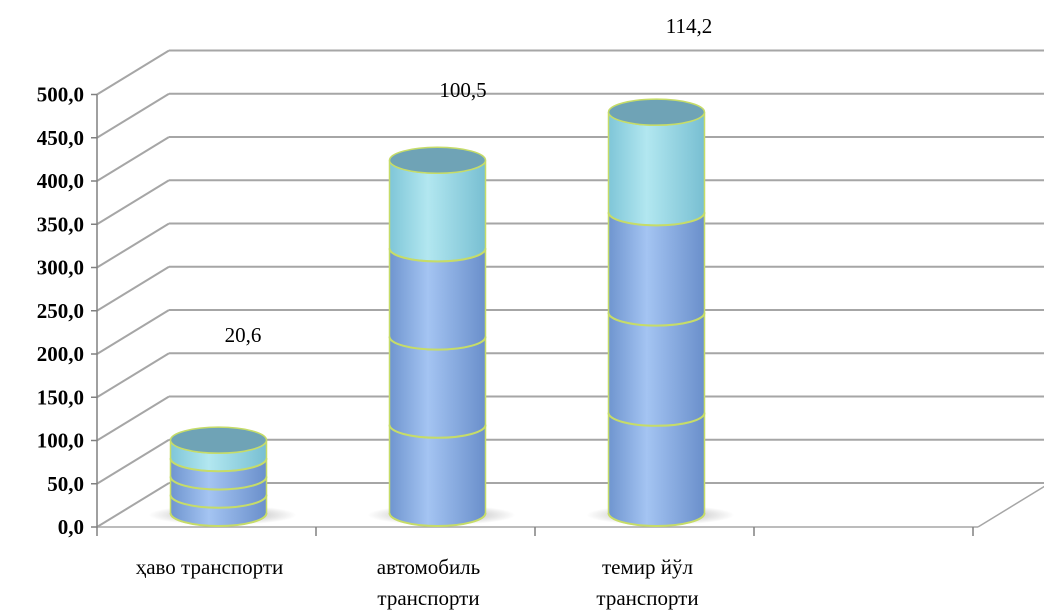 This screenshot has width=1044, height=610. Describe the element at coordinates (1010, 506) in the screenshot. I see `floor-right-edge` at that location.